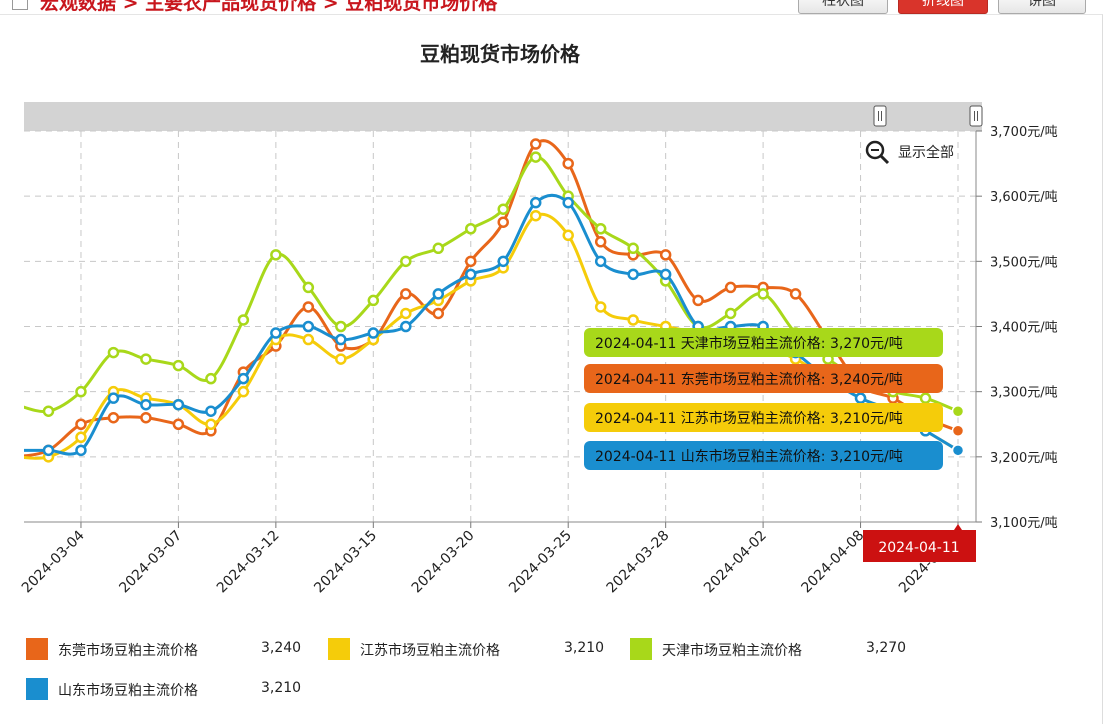  Describe the element at coordinates (1024, 393) in the screenshot. I see `y-tick-label: 3,300元/吨` at that location.